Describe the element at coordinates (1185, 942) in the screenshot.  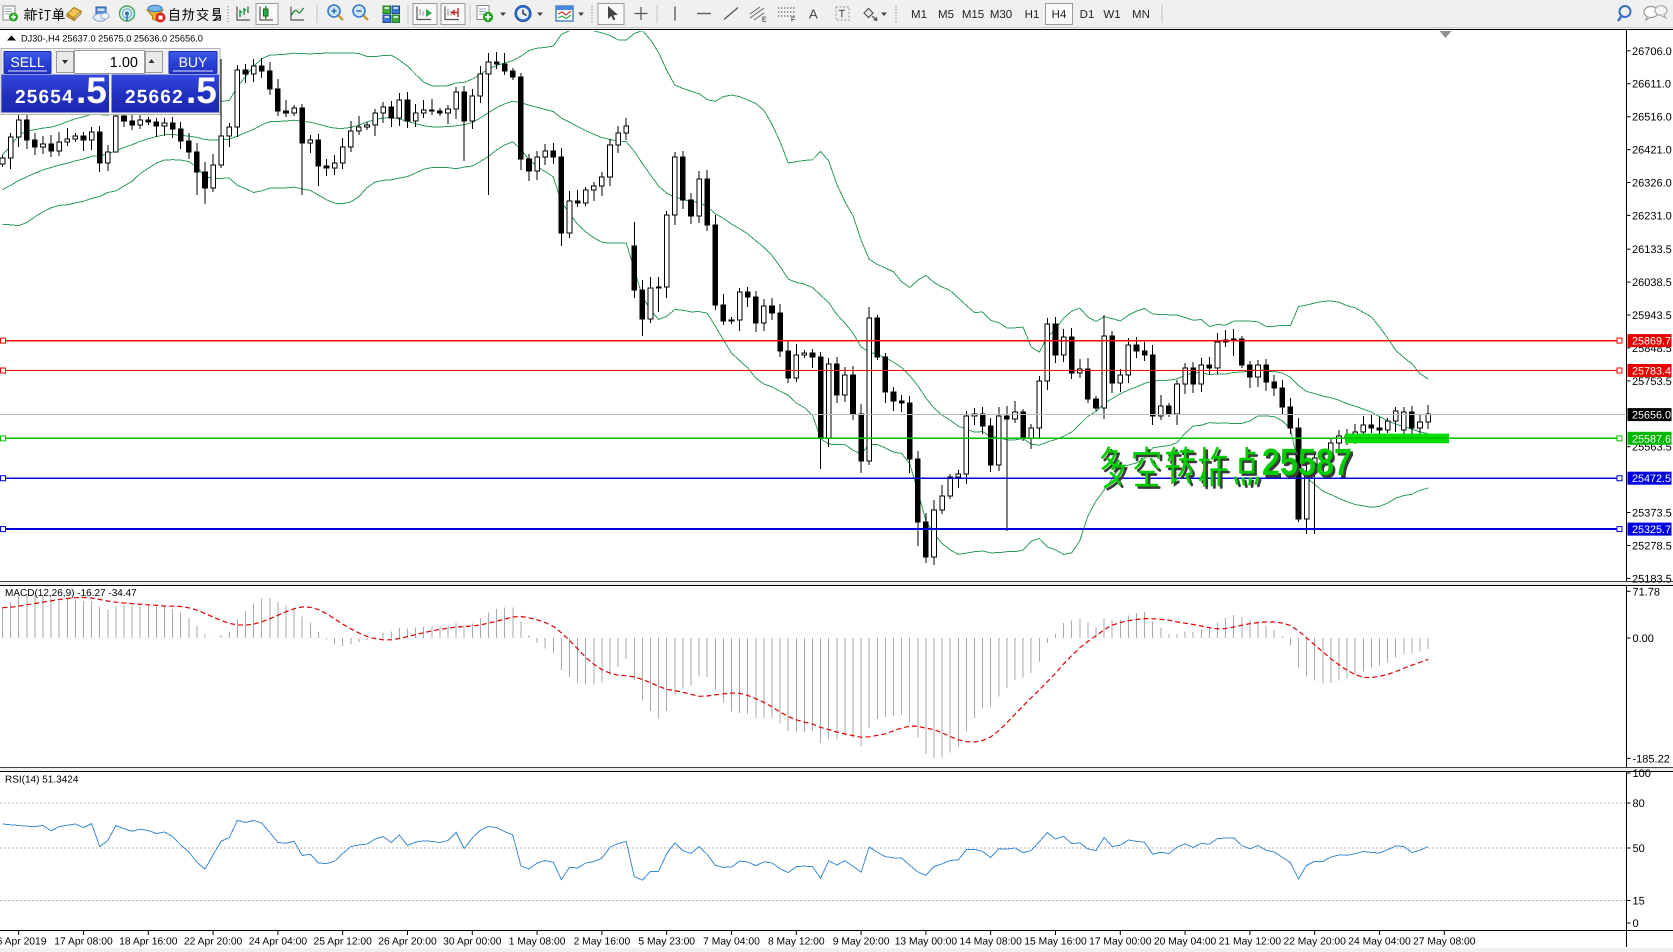
I see `svg-text: 20 May 04:00` at that location.